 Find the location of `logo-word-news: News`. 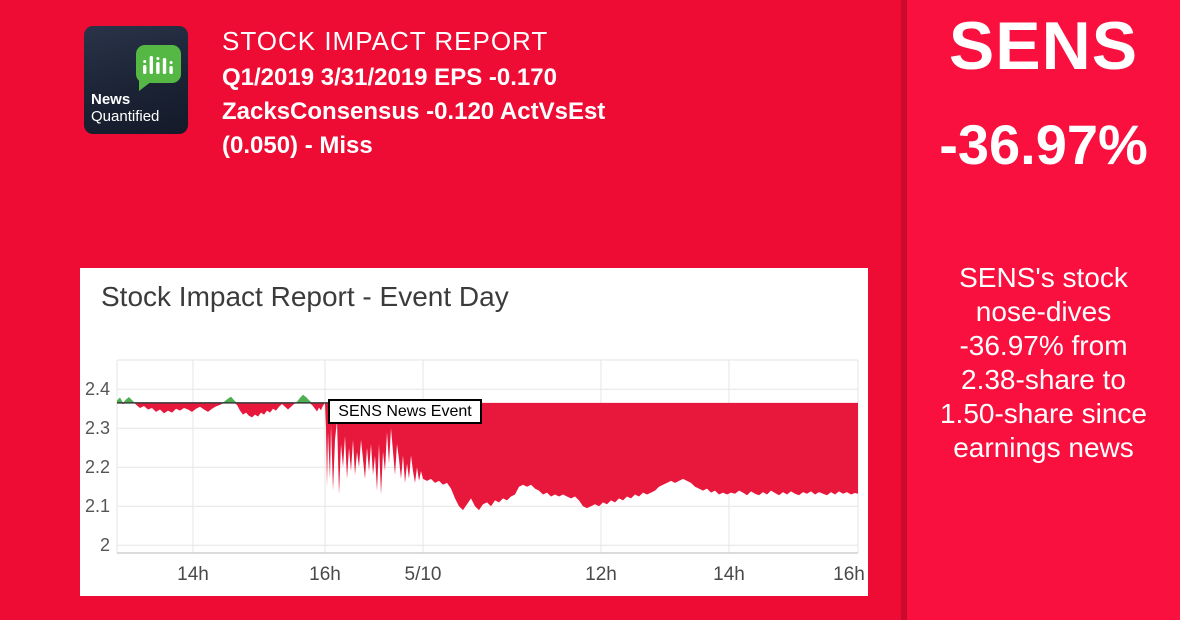

logo-word-news: News is located at coordinates (111, 99).